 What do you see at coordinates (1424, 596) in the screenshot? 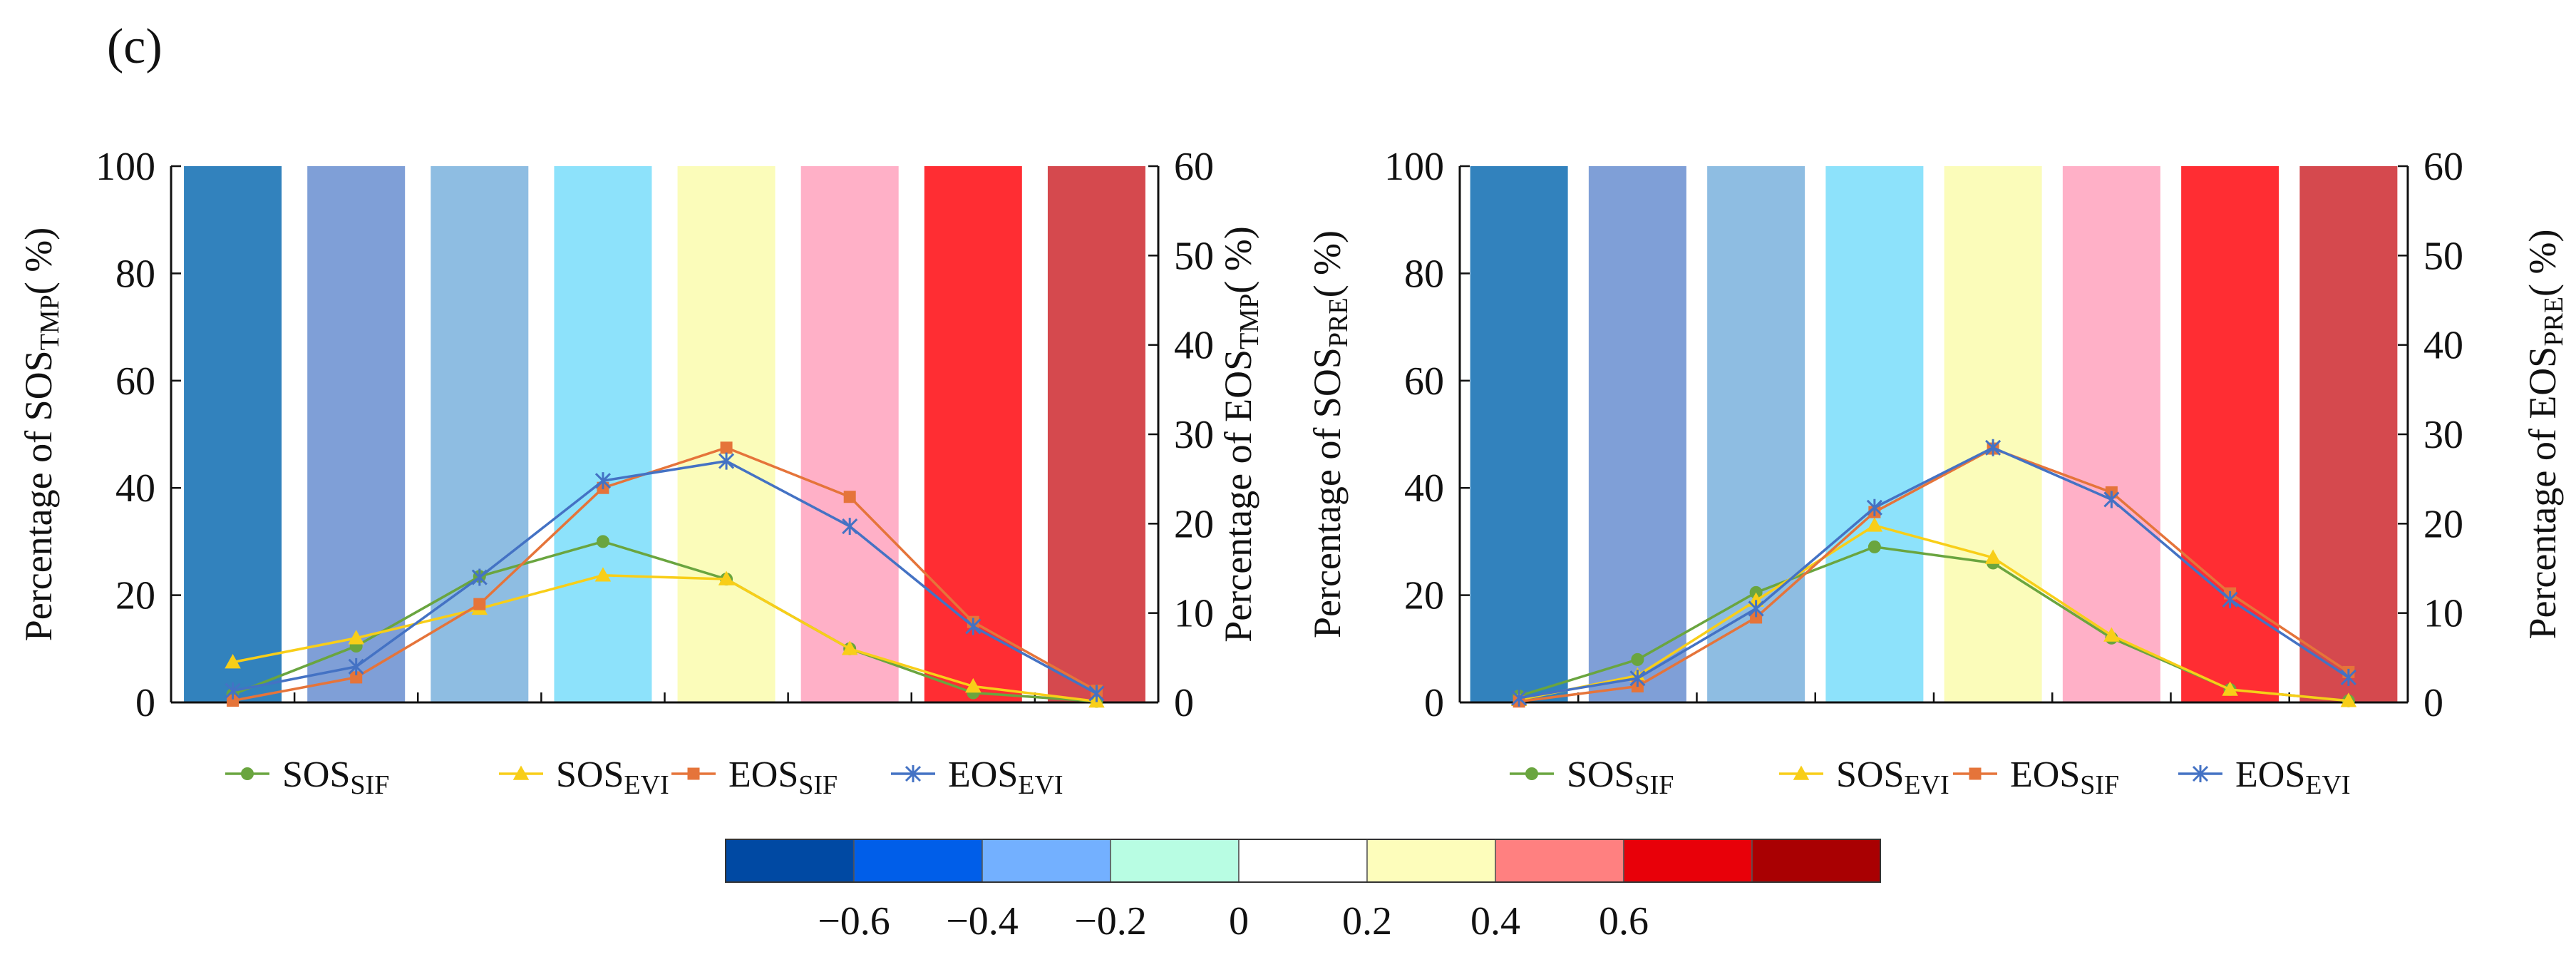
I see `left-tick-label: 20` at bounding box center [1424, 596].